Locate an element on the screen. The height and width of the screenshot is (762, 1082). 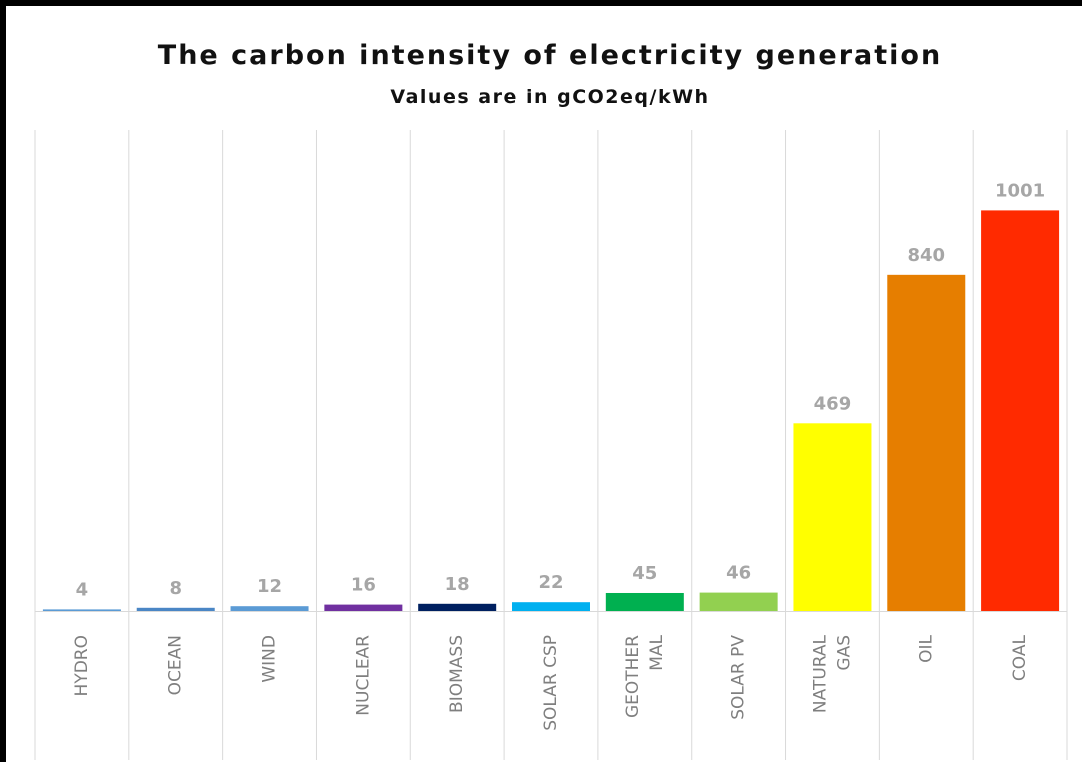
bar-ocean is located at coordinates (175, 609).